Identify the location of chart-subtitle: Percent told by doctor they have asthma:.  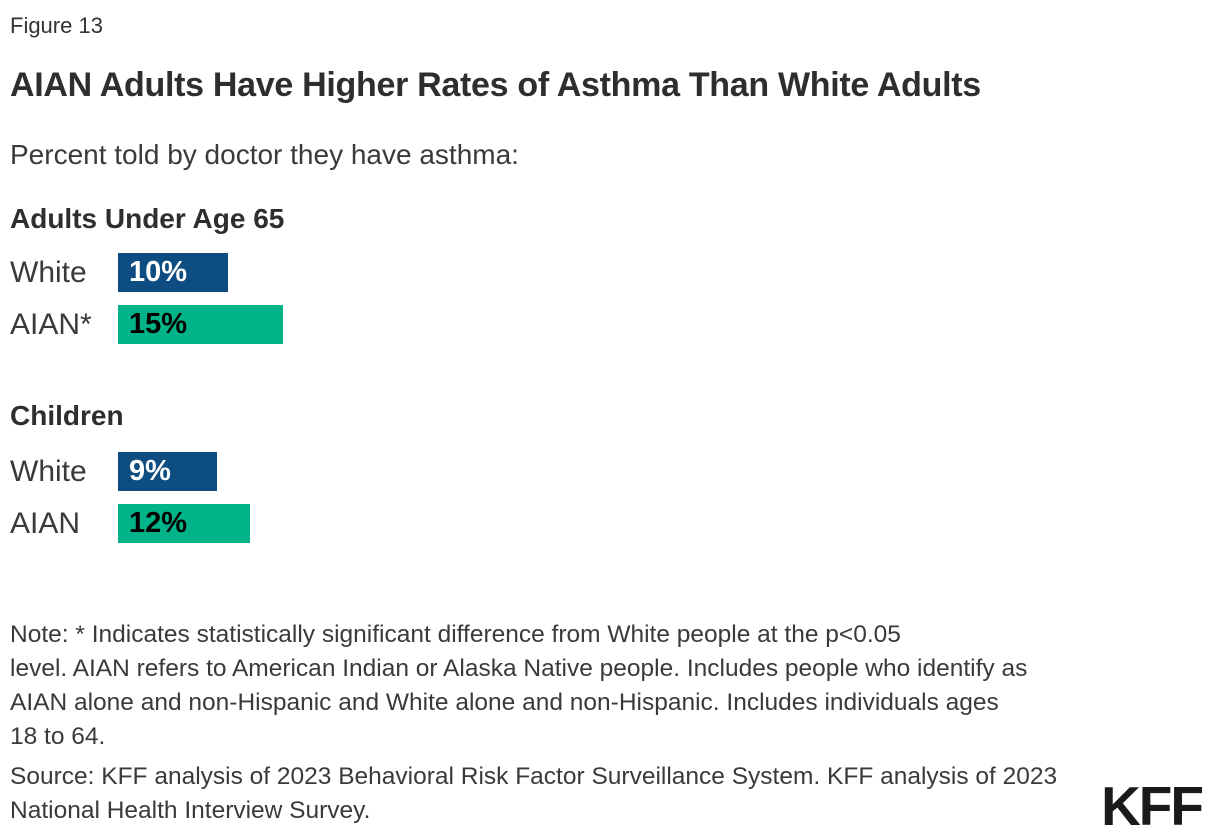
(264, 154).